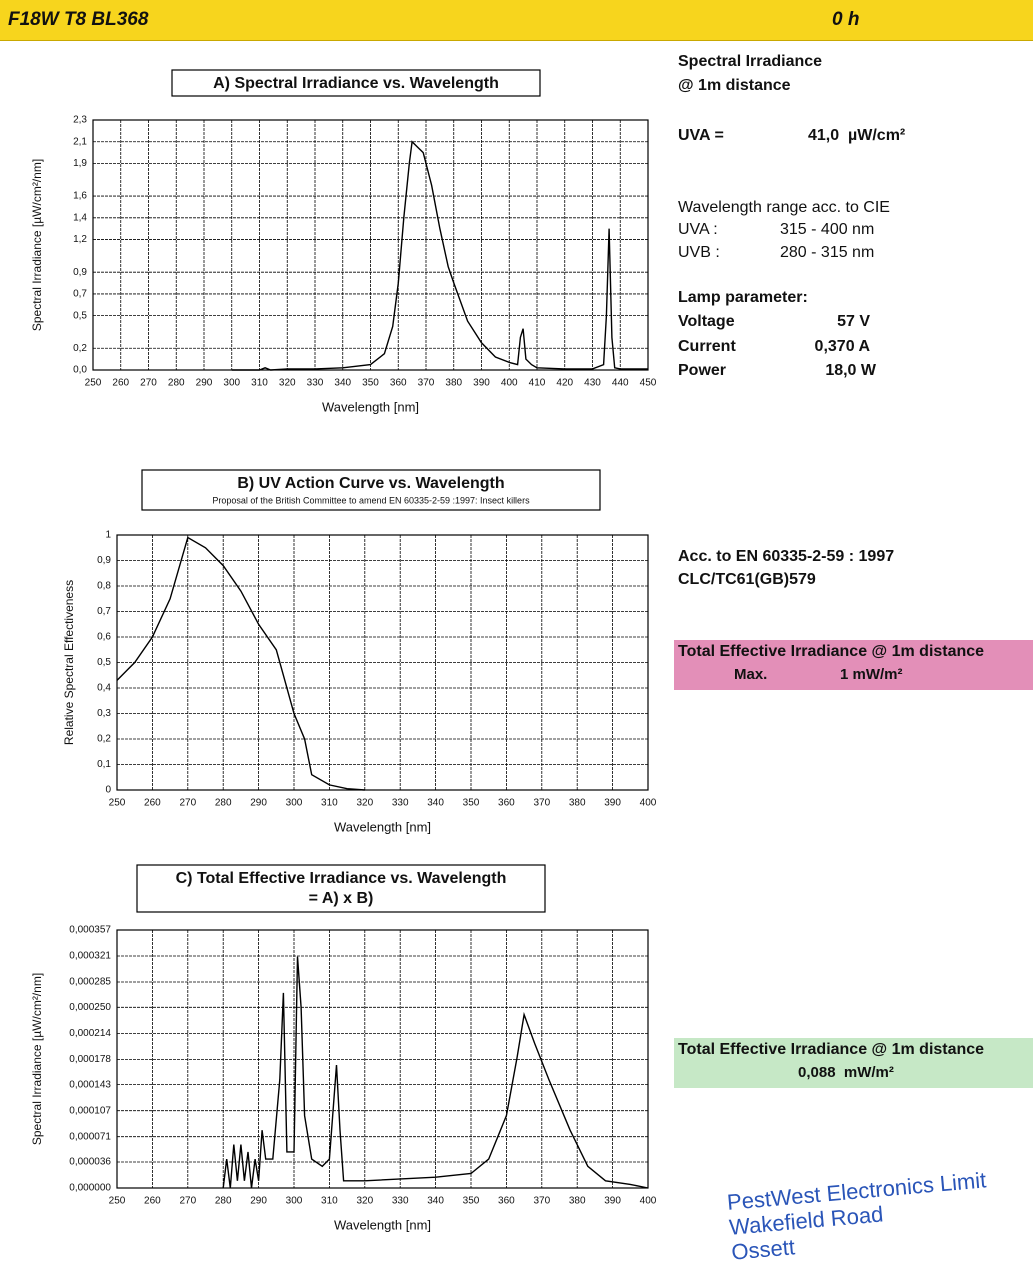 The width and height of the screenshot is (1033, 1276). What do you see at coordinates (871, 674) in the screenshot?
I see `max-box-value: 1 mW/m²` at bounding box center [871, 674].